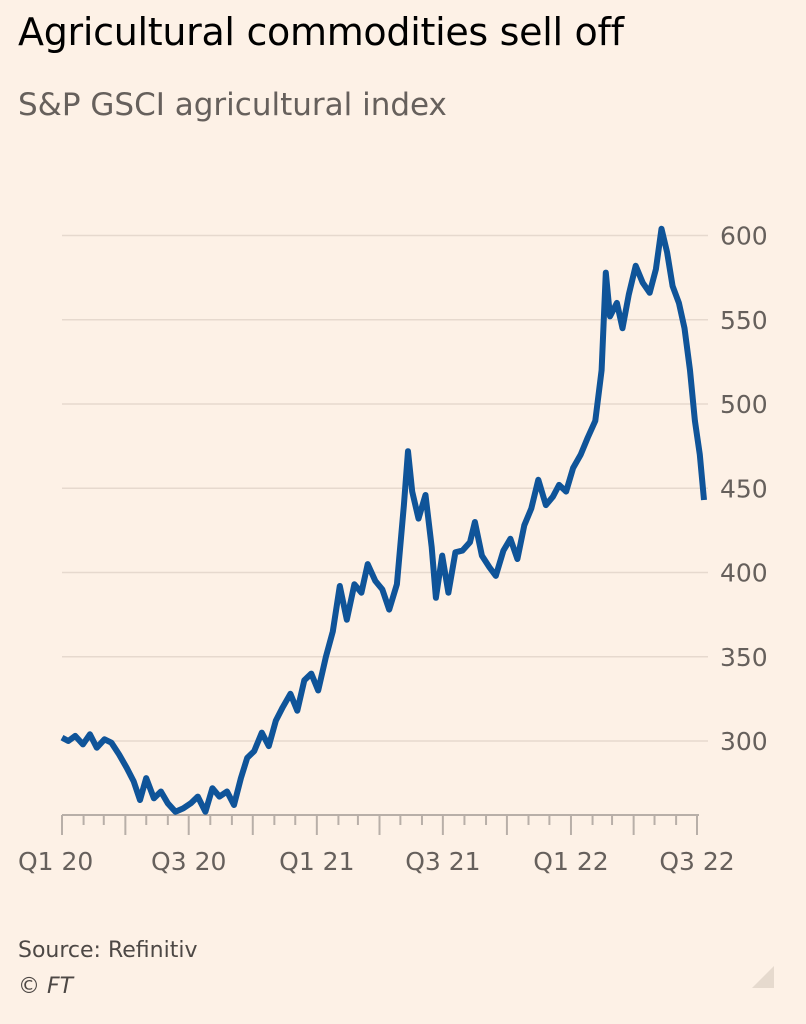 This screenshot has height=1024, width=806. Describe the element at coordinates (46, 986) in the screenshot. I see `copyright-note: © FT` at that location.